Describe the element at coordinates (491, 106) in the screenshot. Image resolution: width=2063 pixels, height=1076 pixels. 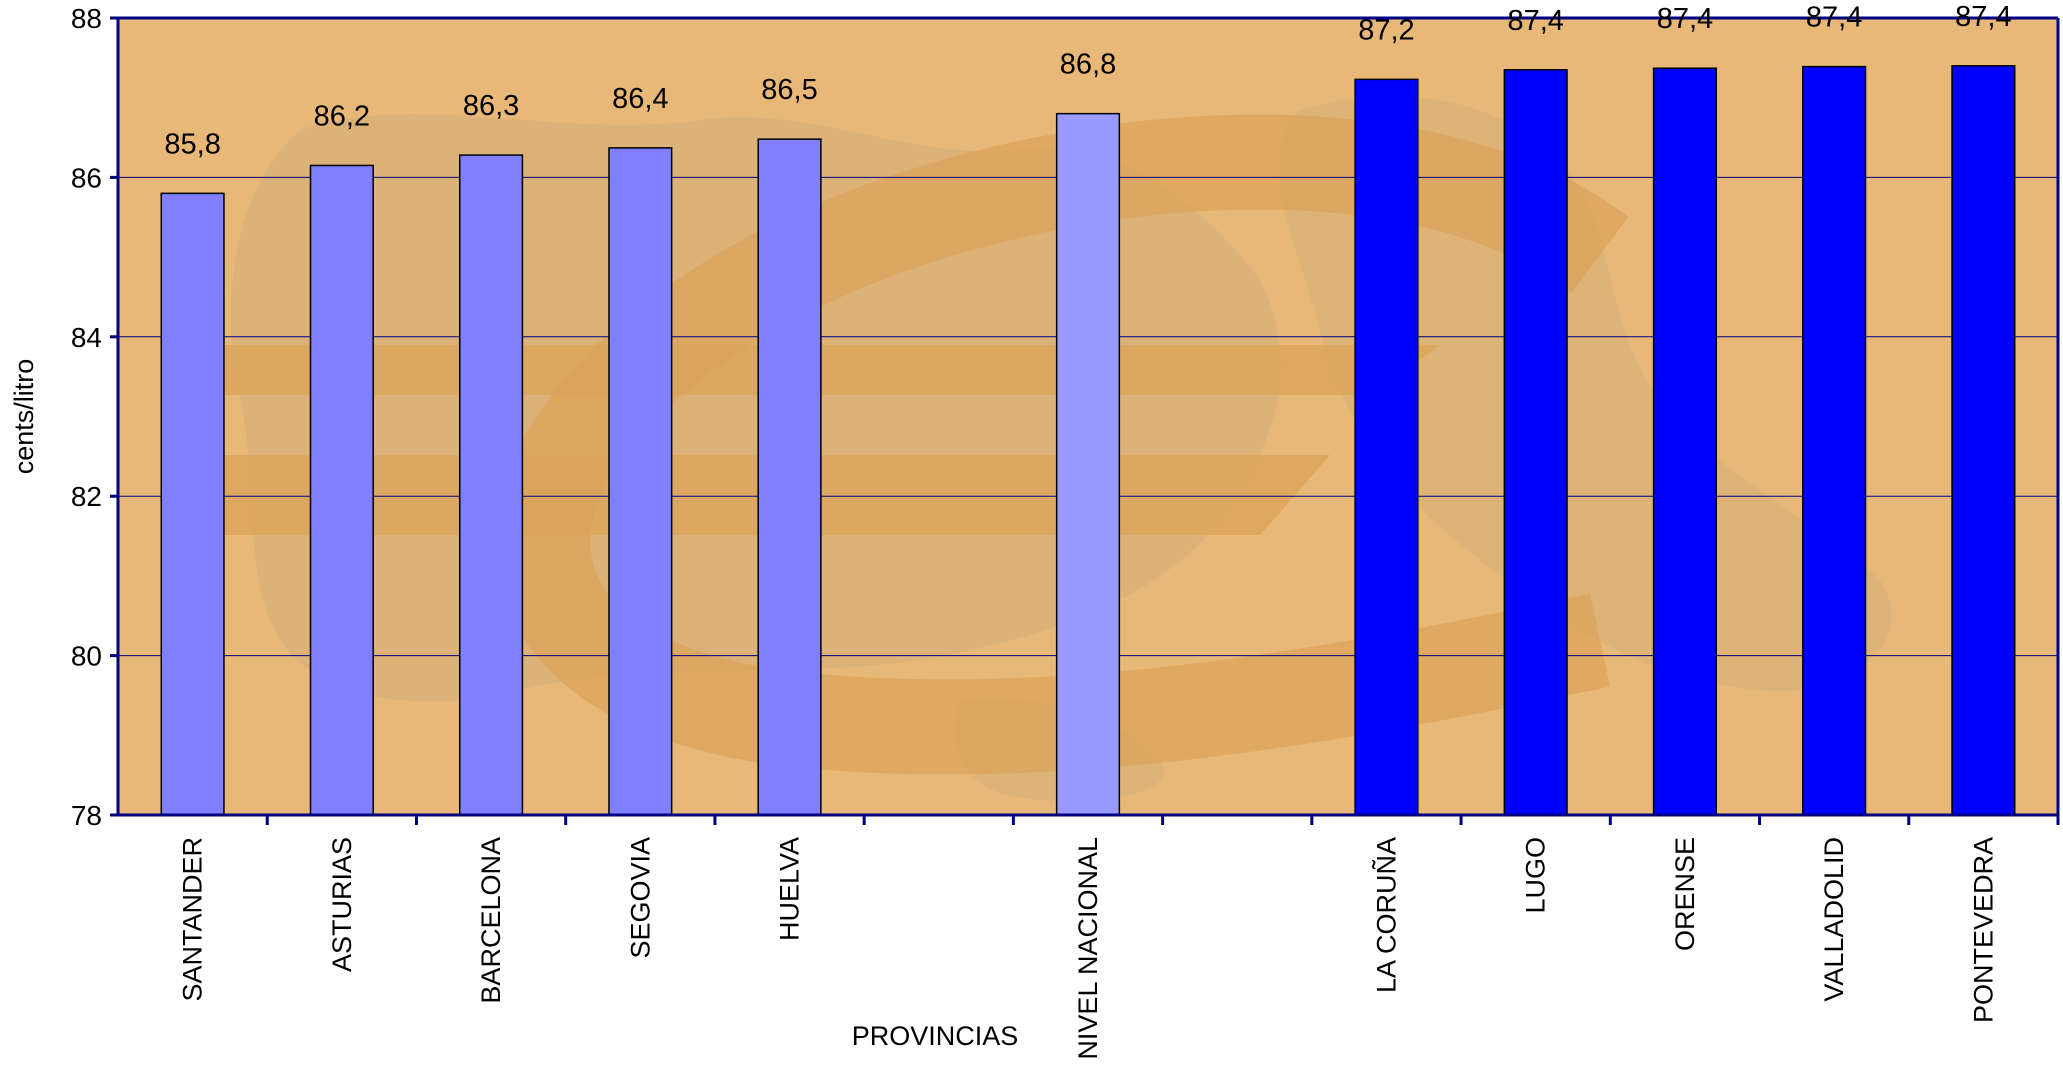
I see `data-label: 86,3` at that location.